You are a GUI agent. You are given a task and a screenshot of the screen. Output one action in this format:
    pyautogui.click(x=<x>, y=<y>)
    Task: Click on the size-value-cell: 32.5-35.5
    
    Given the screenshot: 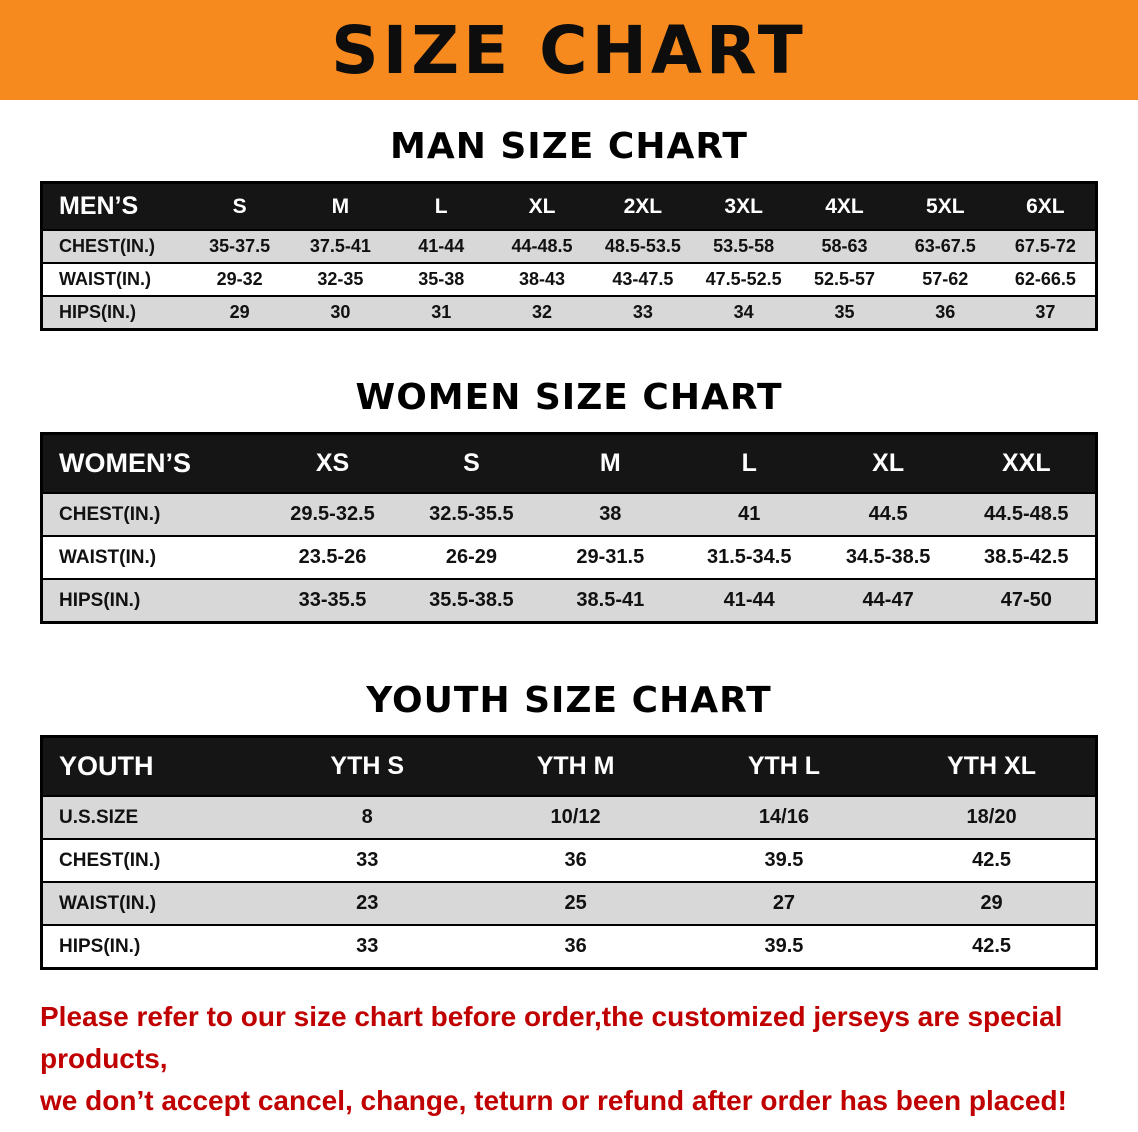 What is the action you would take?
    pyautogui.click(x=471, y=514)
    